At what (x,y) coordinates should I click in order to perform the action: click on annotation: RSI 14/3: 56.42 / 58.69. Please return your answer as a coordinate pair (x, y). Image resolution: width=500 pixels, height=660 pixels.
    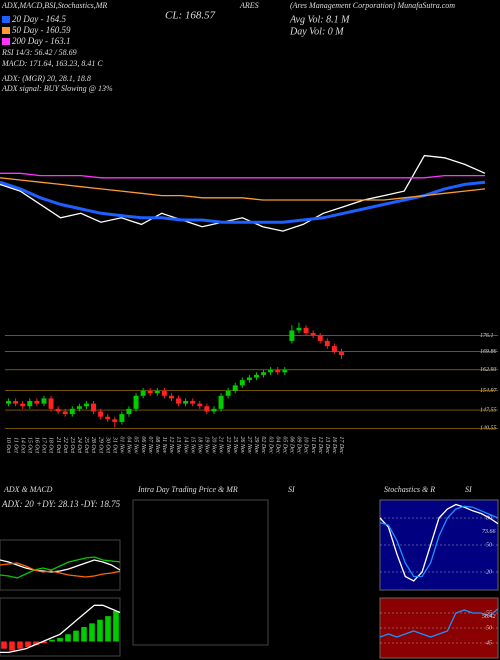
    Looking at the image, I should click on (39, 52).